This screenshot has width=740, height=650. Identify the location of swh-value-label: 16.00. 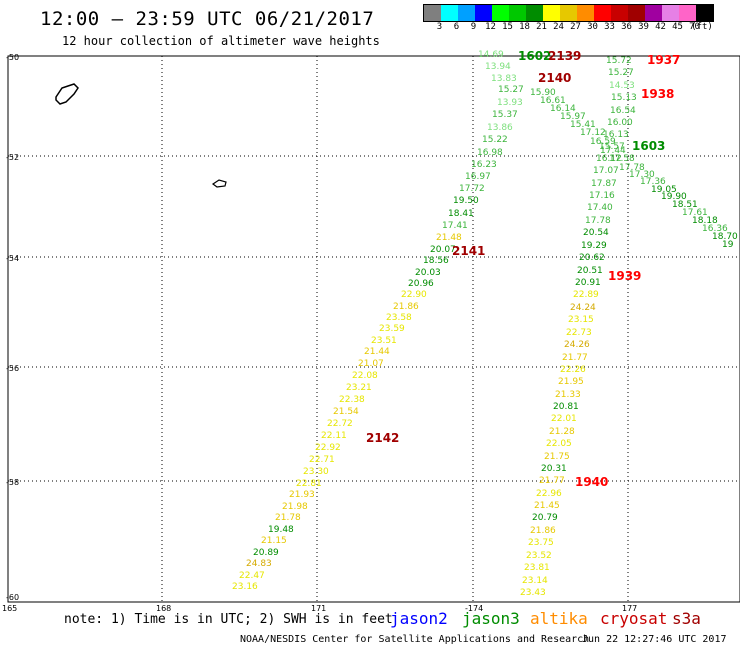
(620, 123).